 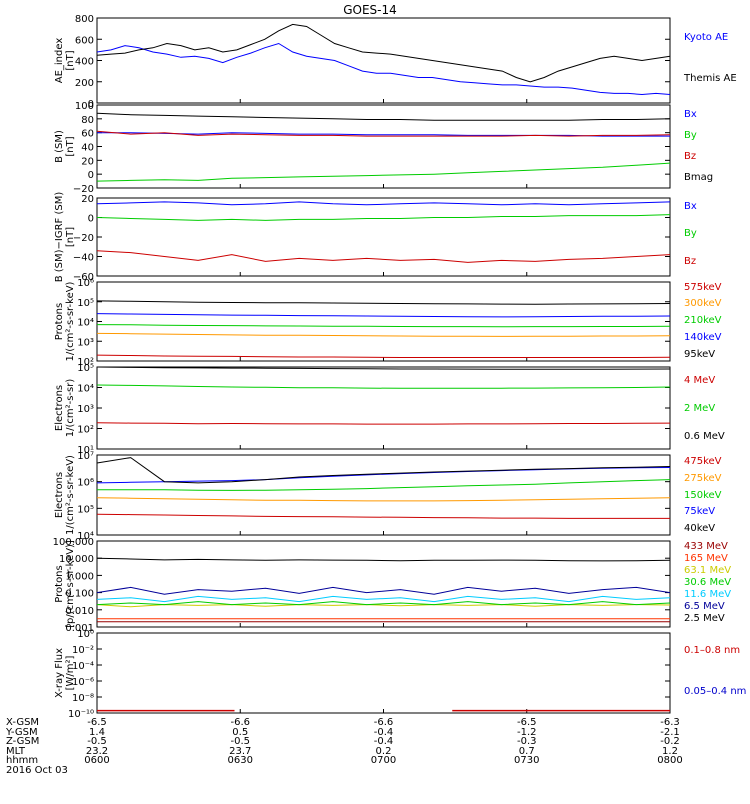 I want to click on legend-entry: Bx, so click(x=690, y=206).